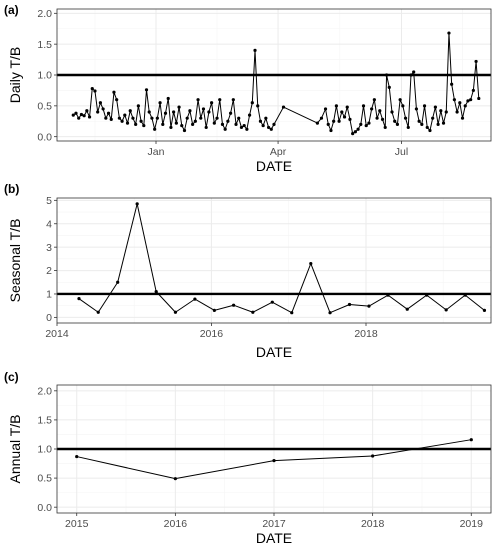 This screenshot has height=549, width=500. What do you see at coordinates (44, 76) in the screenshot?
I see `y-tick-label: 1.0` at bounding box center [44, 76].